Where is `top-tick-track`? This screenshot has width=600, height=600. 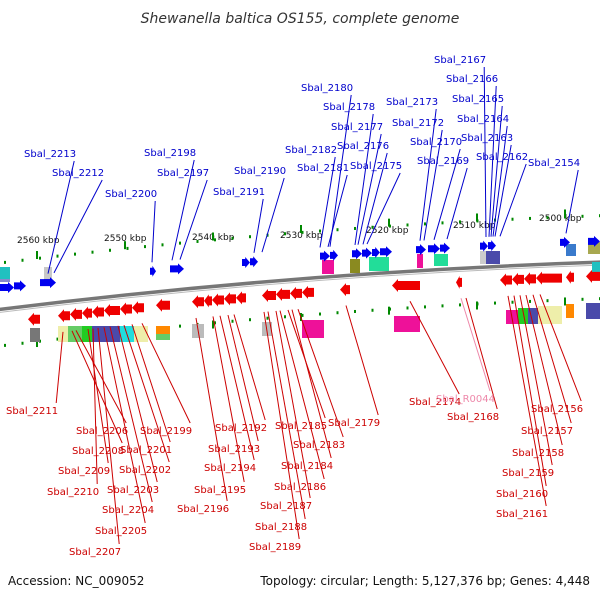 top-tick-track is located at coordinates (302, 236).